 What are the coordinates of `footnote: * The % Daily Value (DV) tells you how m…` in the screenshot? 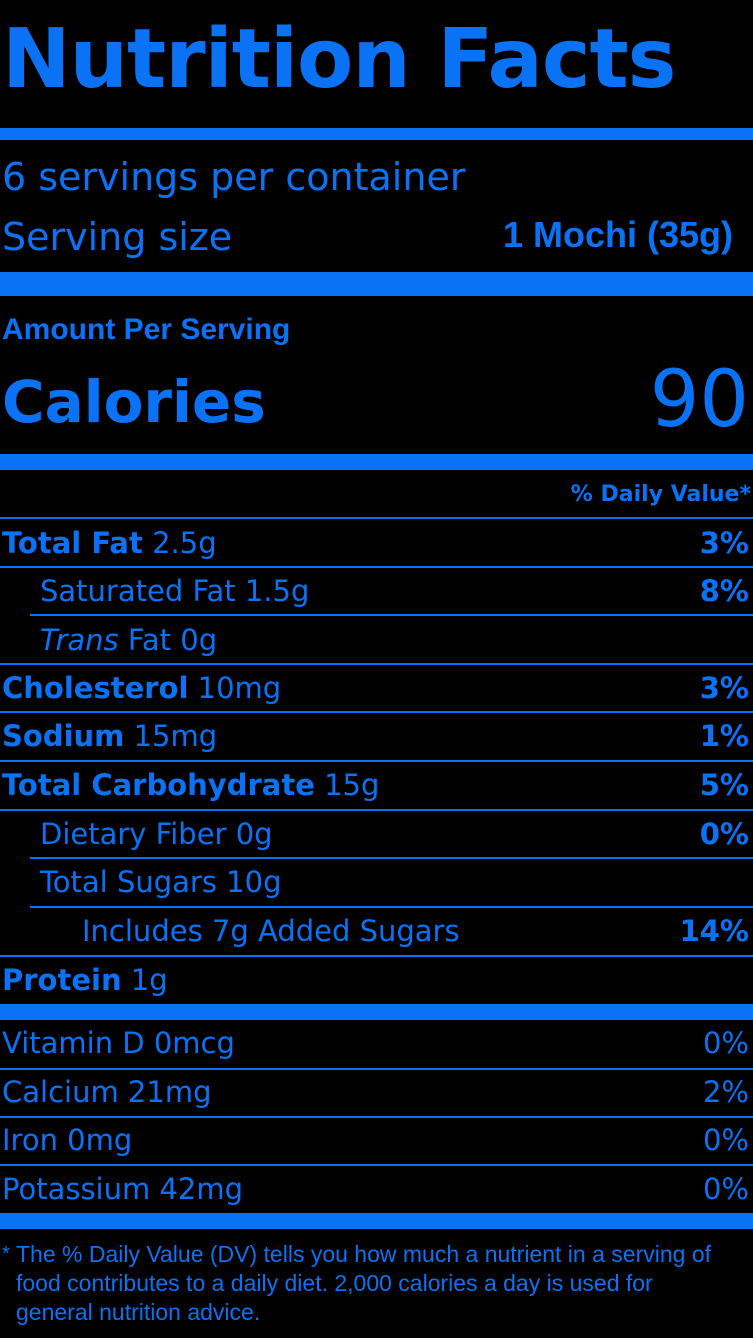 It's located at (367, 1283).